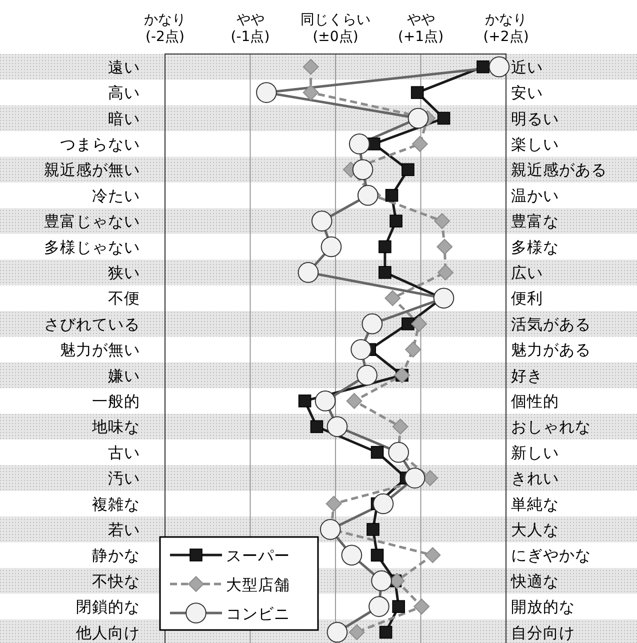  Describe the element at coordinates (100, 350) in the screenshot. I see `y-tick-label: 魅力が無い` at that location.